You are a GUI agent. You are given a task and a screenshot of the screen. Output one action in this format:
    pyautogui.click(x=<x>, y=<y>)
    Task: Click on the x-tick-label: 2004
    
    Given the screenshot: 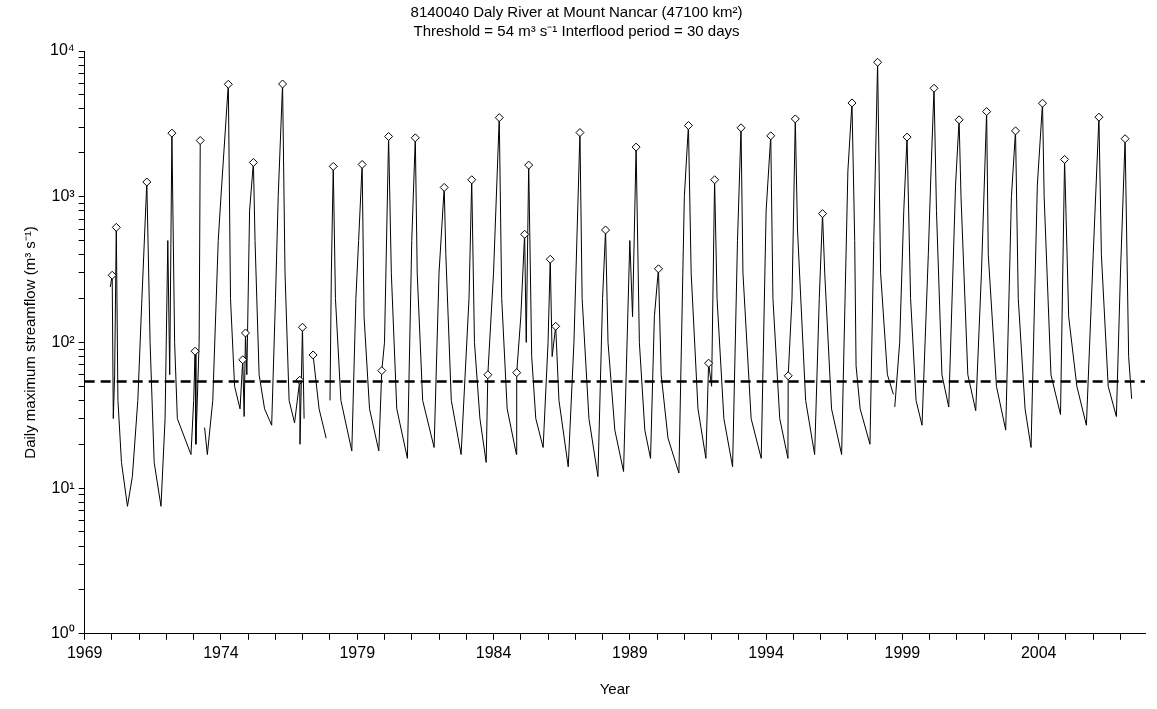 What is the action you would take?
    pyautogui.click(x=1038, y=652)
    